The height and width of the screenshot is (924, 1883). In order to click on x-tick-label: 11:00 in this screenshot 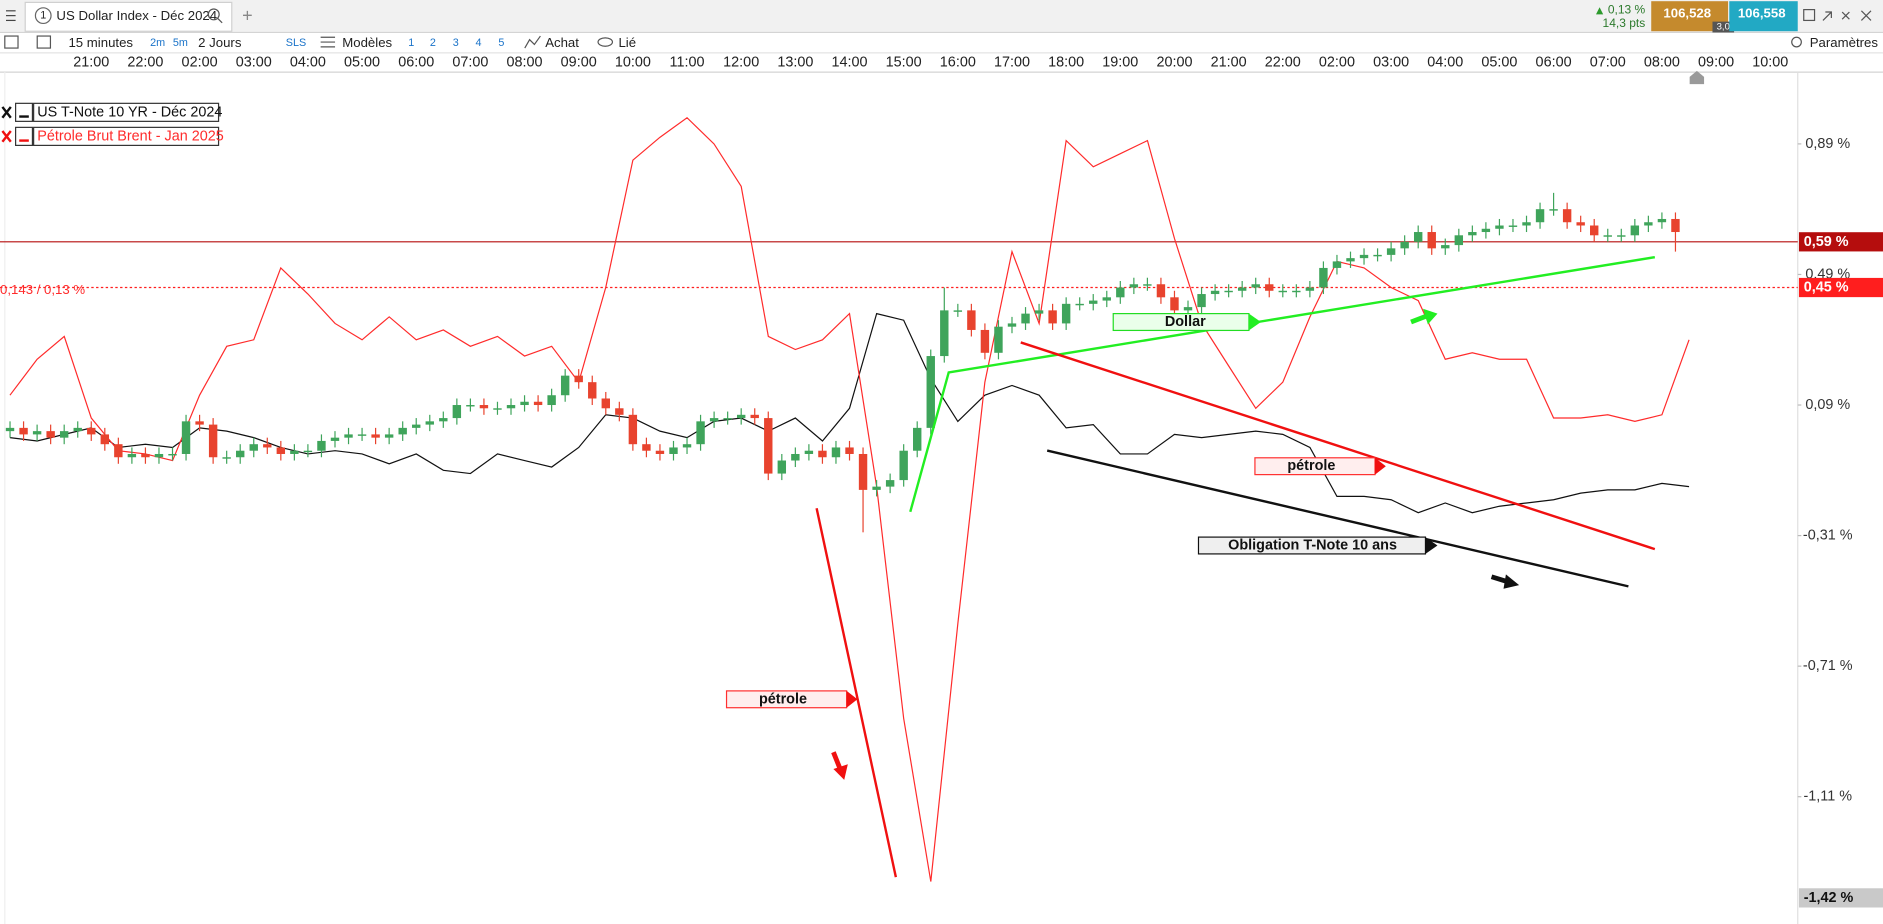, I will do `click(687, 62)`.